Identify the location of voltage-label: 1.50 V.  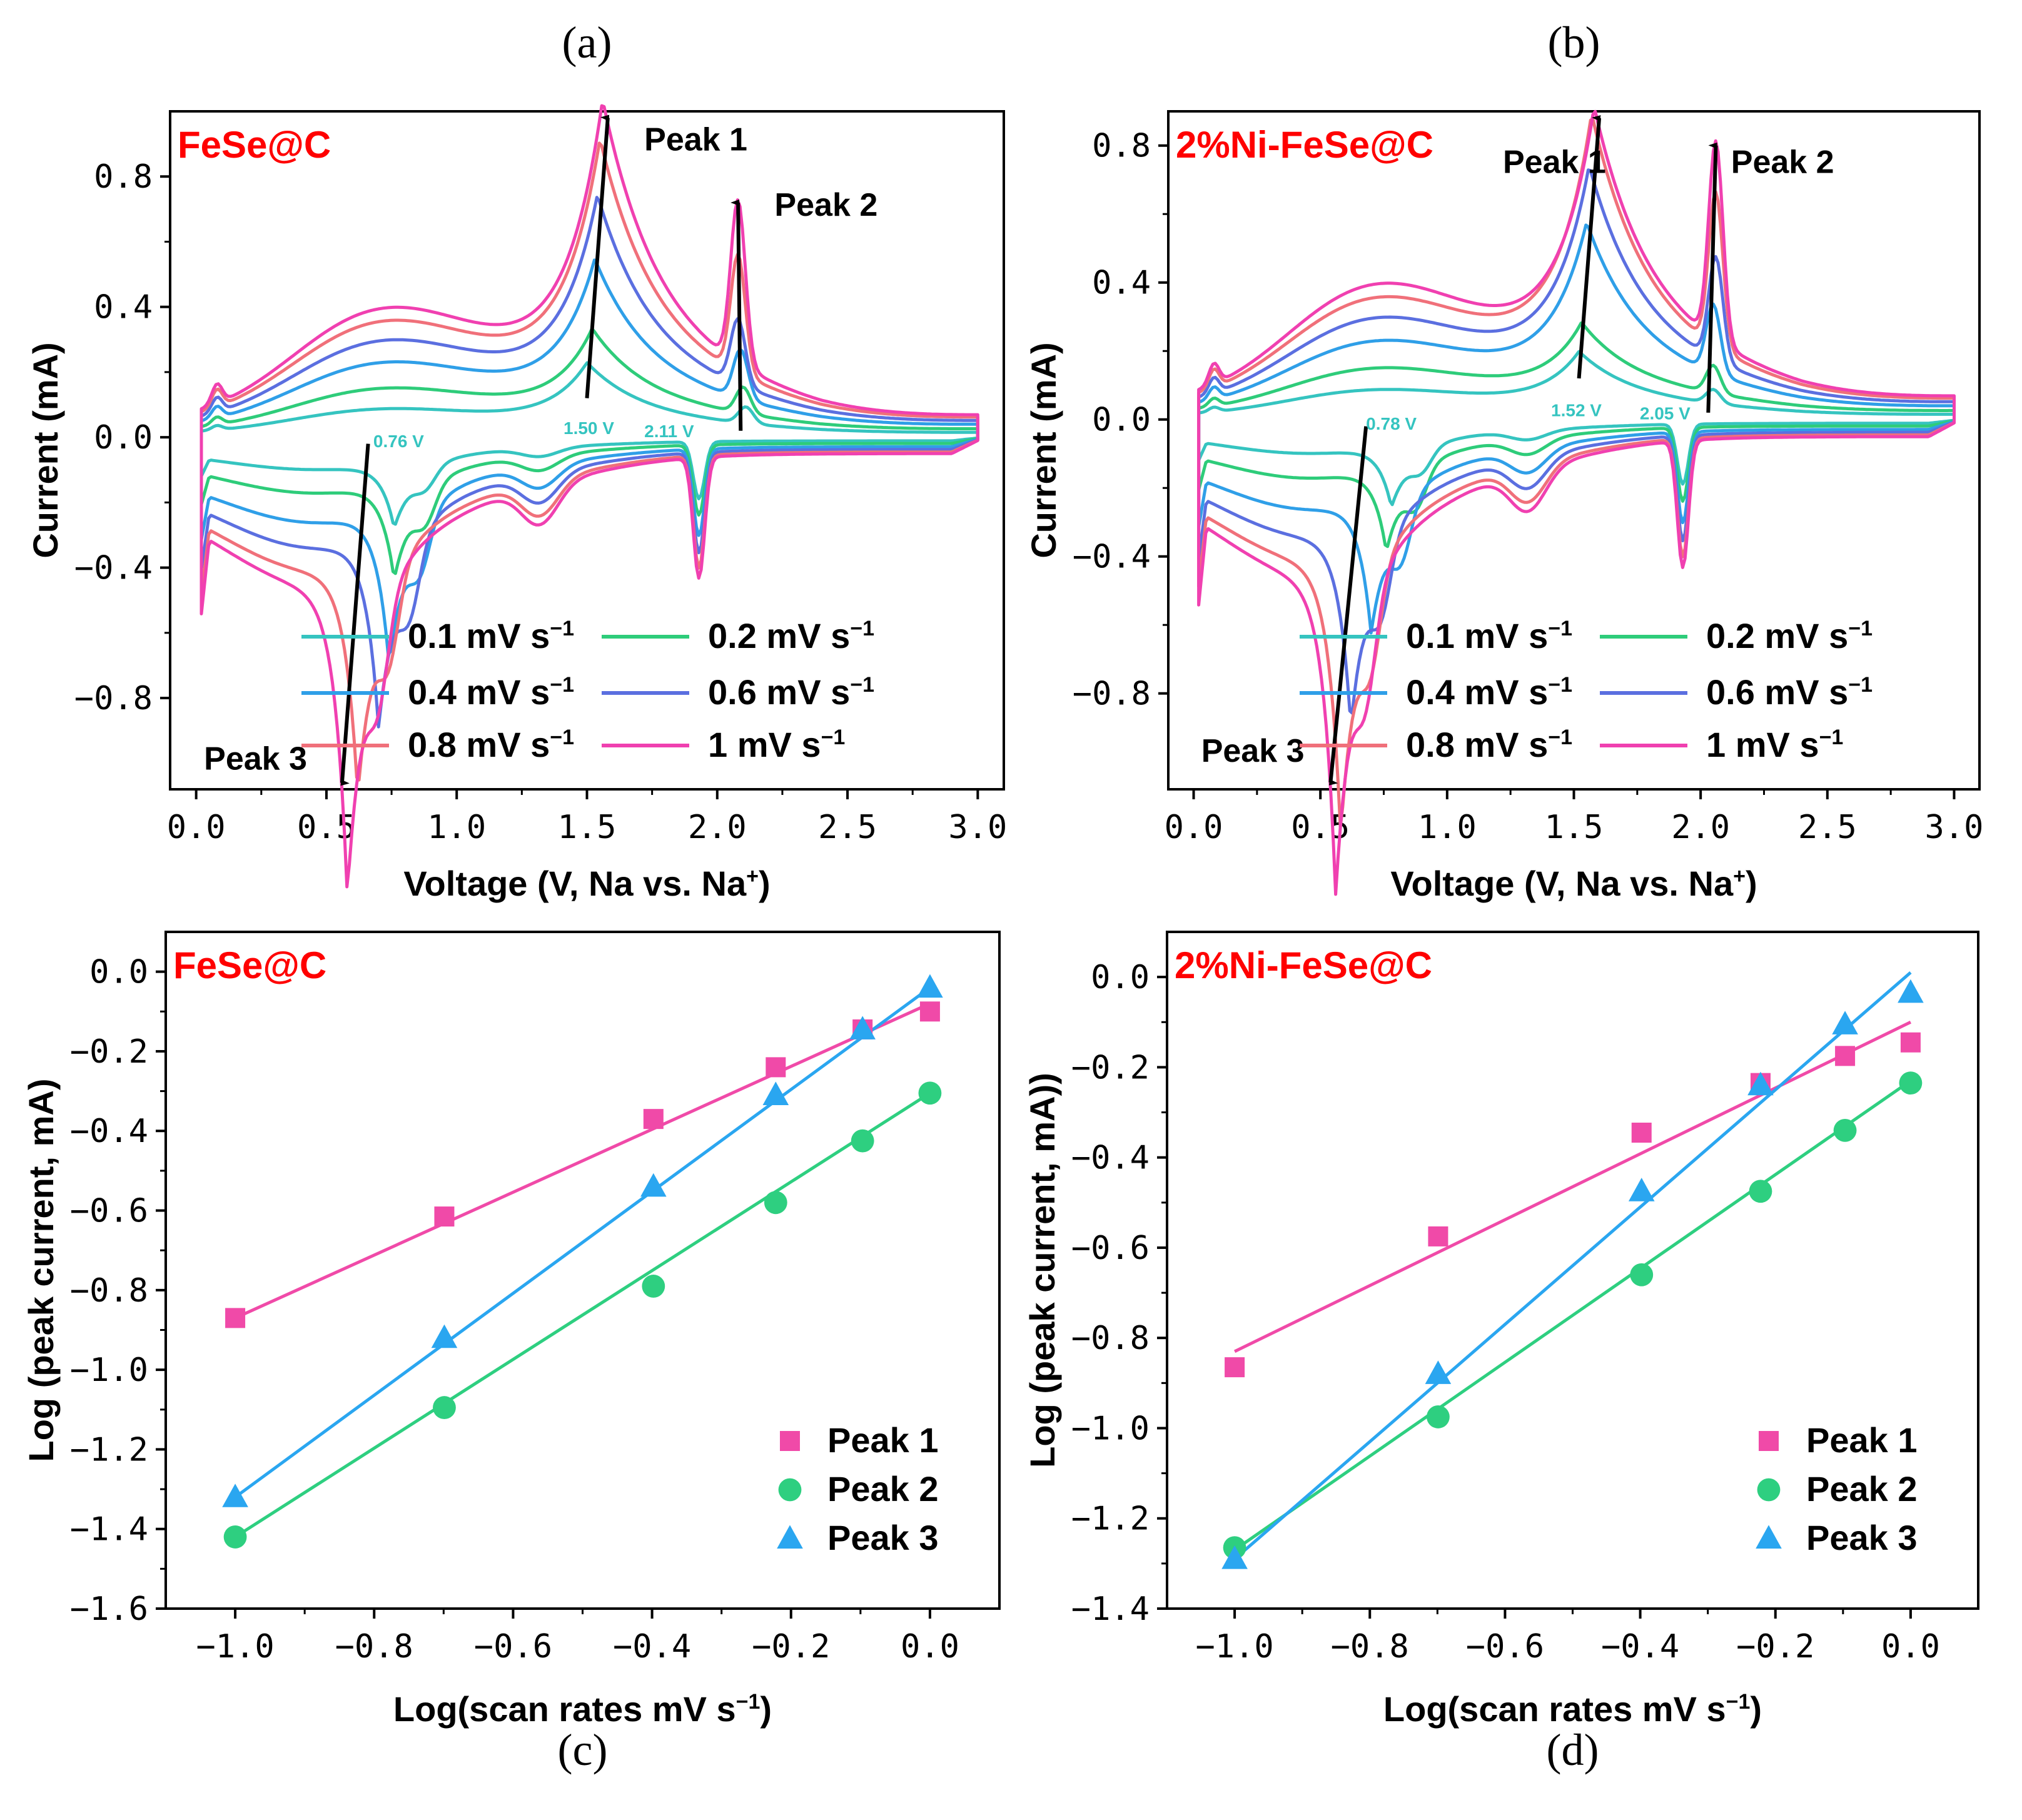
(589, 428).